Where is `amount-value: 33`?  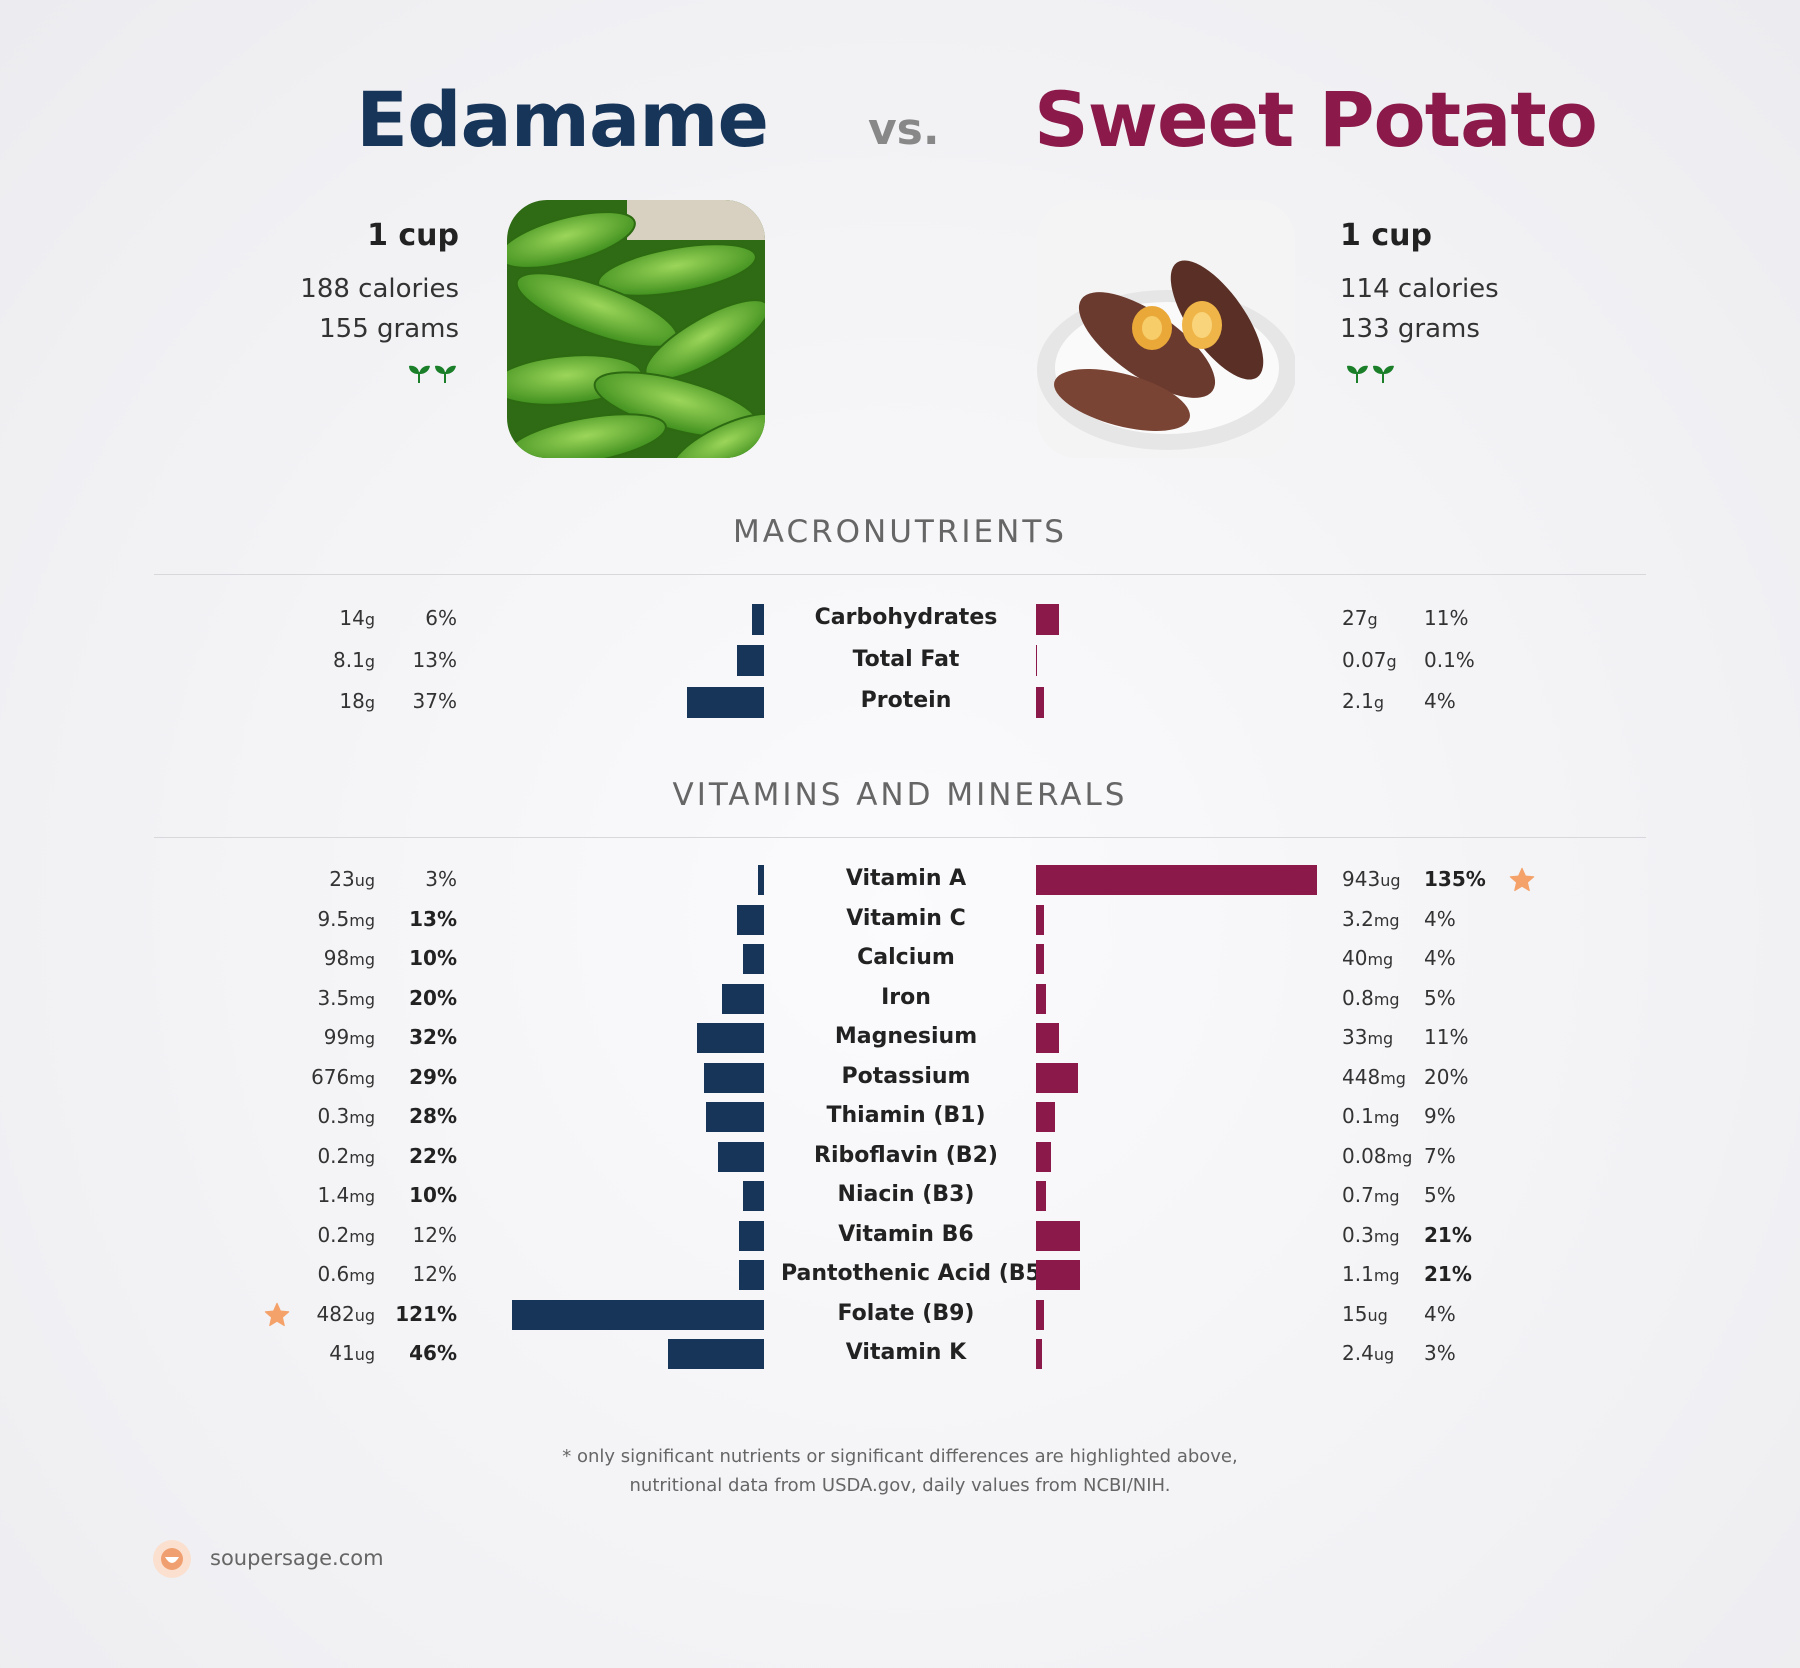 amount-value: 33 is located at coordinates (1355, 1037).